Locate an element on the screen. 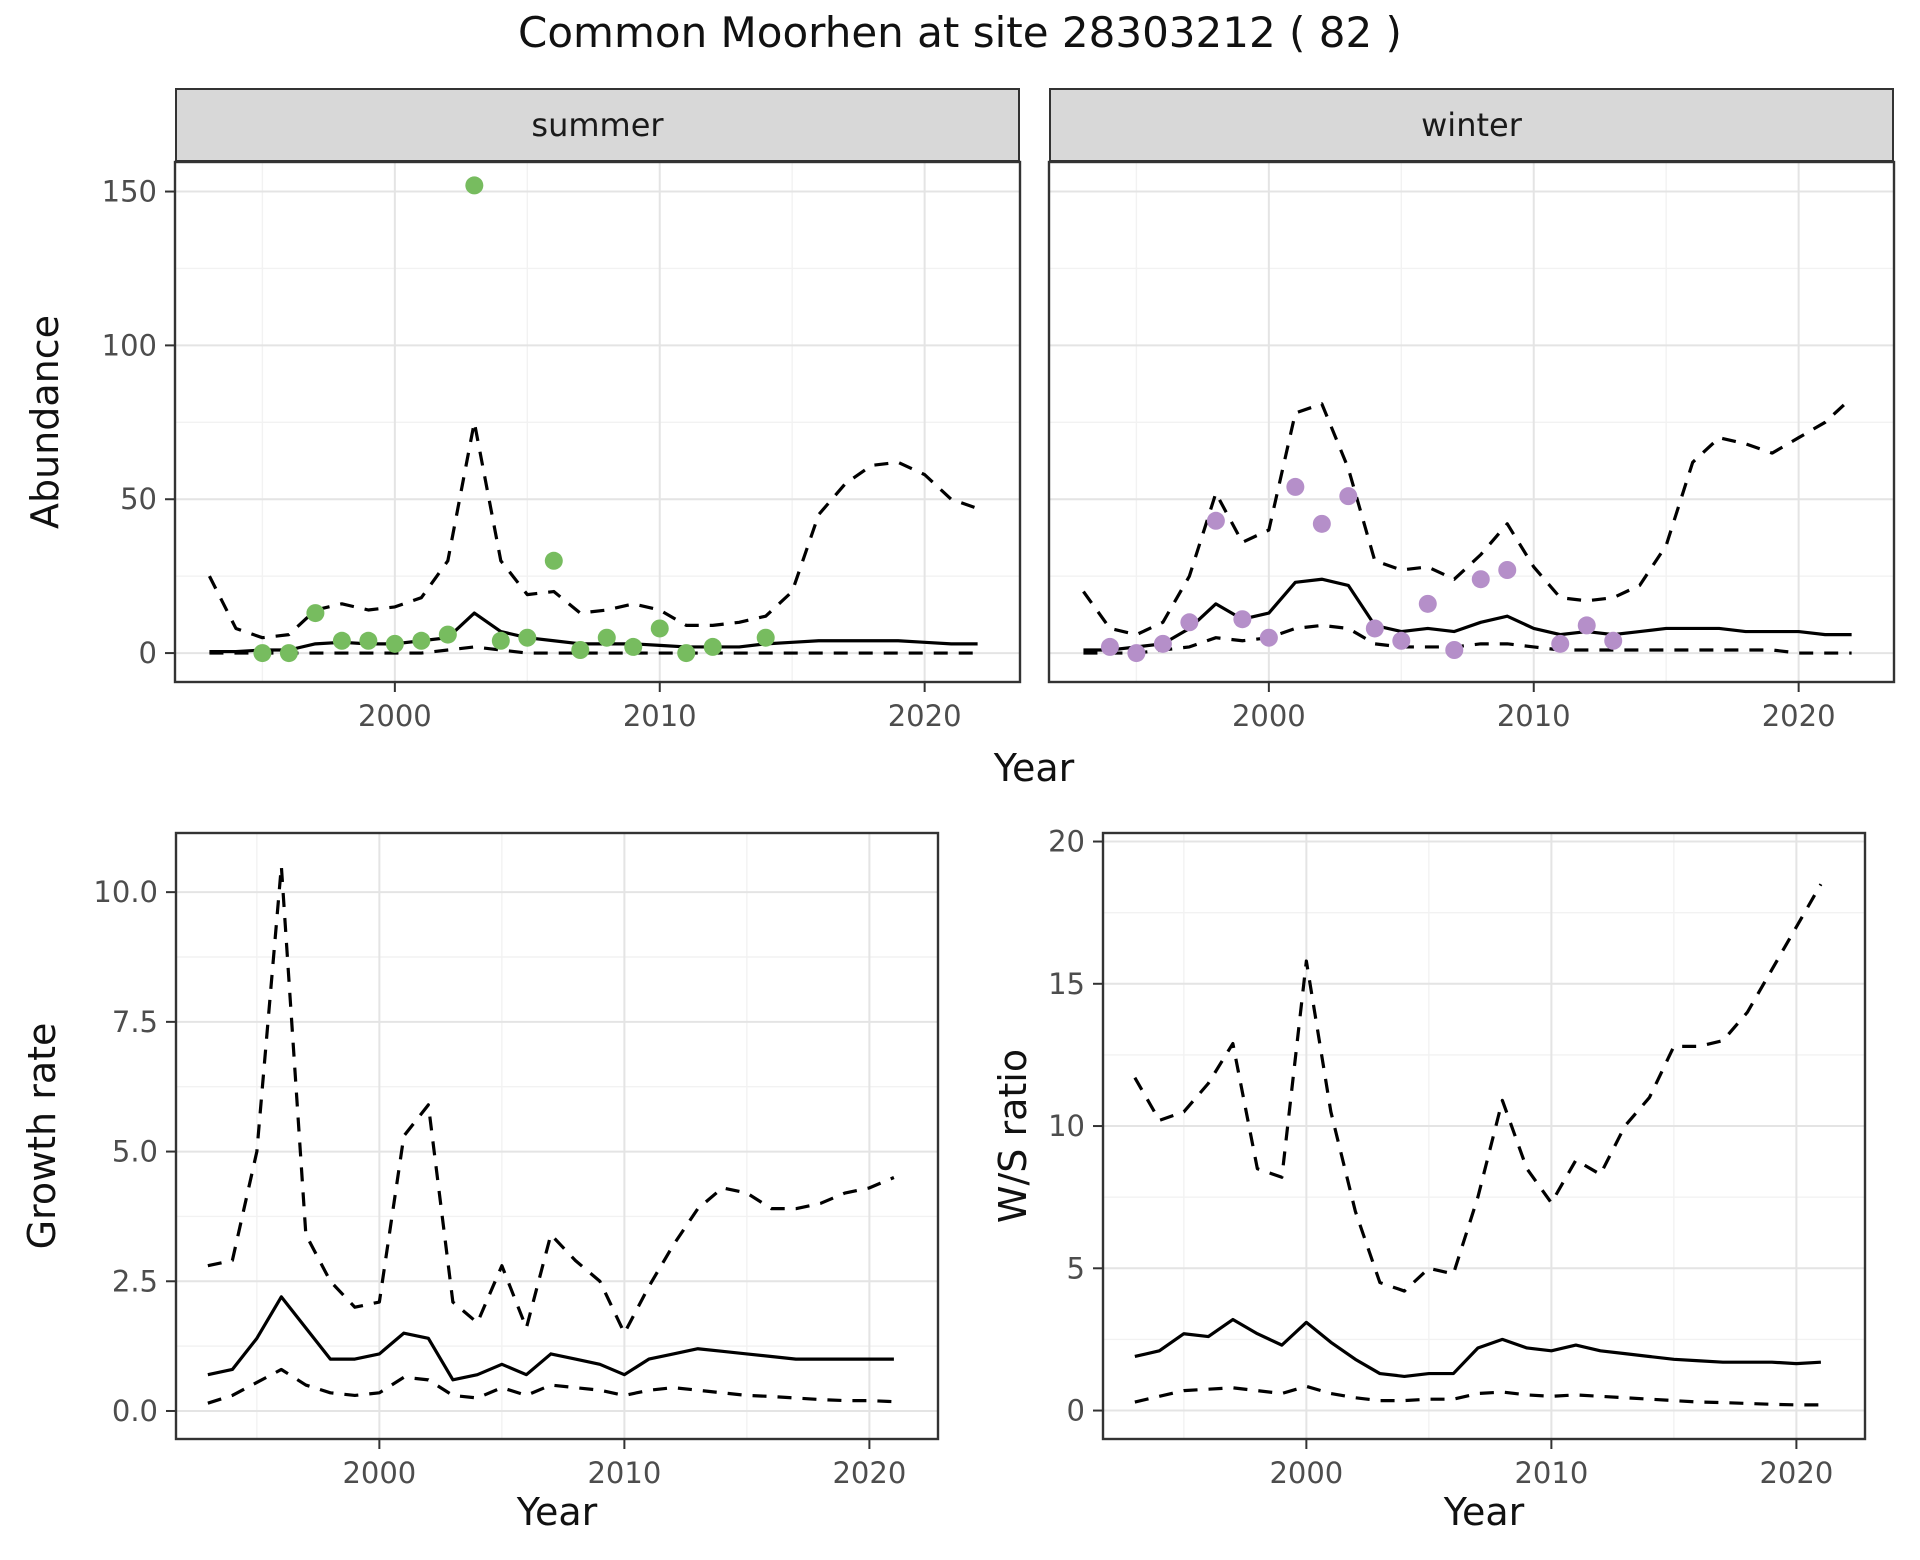  y-axis-label-ws-ratio: W/S ratio is located at coordinates (1013, 1136).